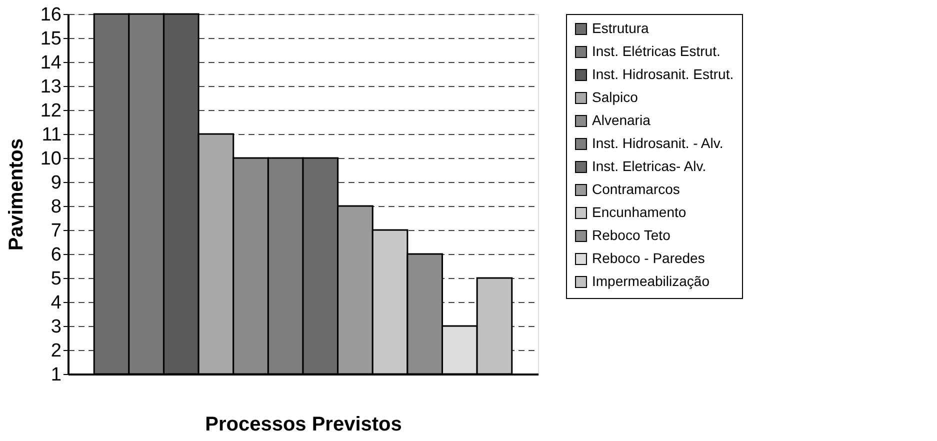  What do you see at coordinates (51, 63) in the screenshot?
I see `y-tick-label: 14` at bounding box center [51, 63].